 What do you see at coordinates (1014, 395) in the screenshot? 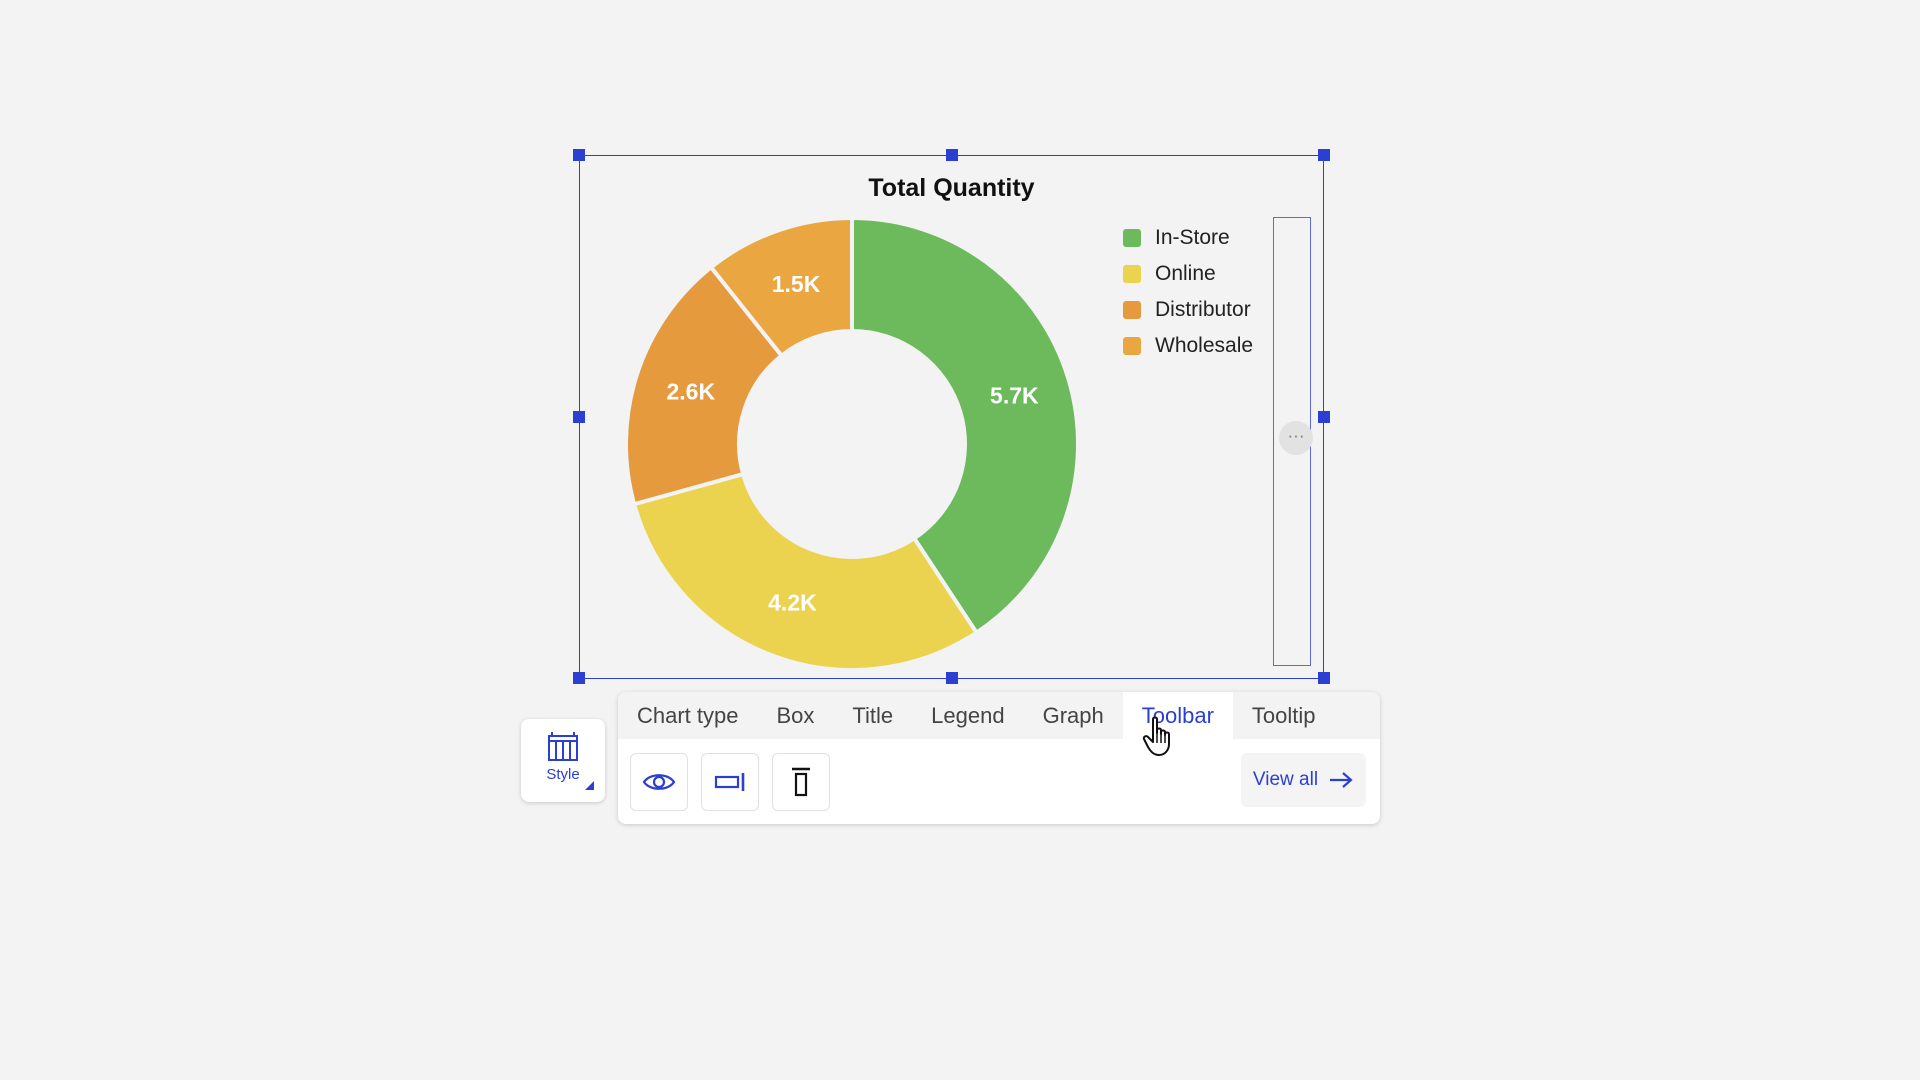
I see `slice-label-in-store: 5.7K` at bounding box center [1014, 395].